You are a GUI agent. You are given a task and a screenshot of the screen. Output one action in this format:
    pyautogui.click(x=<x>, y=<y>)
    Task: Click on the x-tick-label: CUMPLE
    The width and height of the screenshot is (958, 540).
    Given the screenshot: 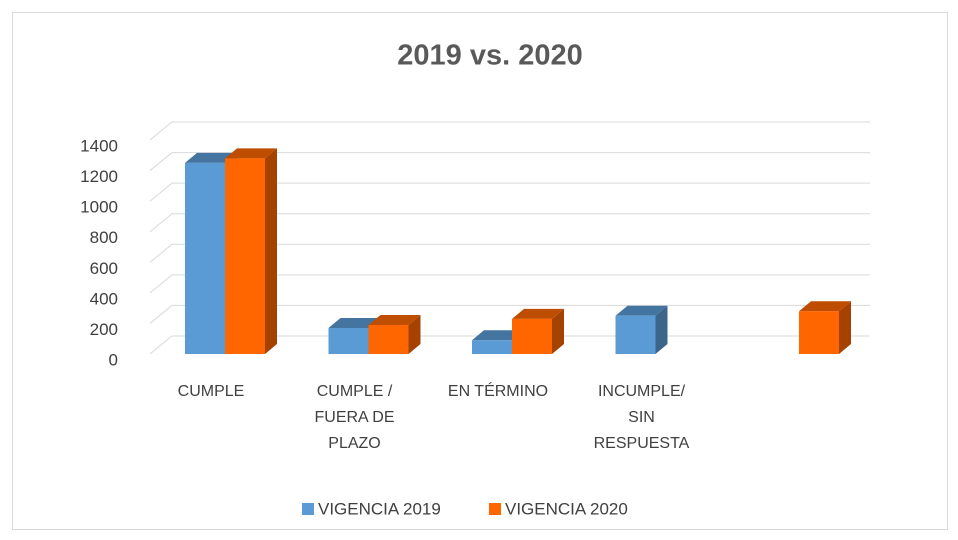 What is the action you would take?
    pyautogui.click(x=211, y=391)
    